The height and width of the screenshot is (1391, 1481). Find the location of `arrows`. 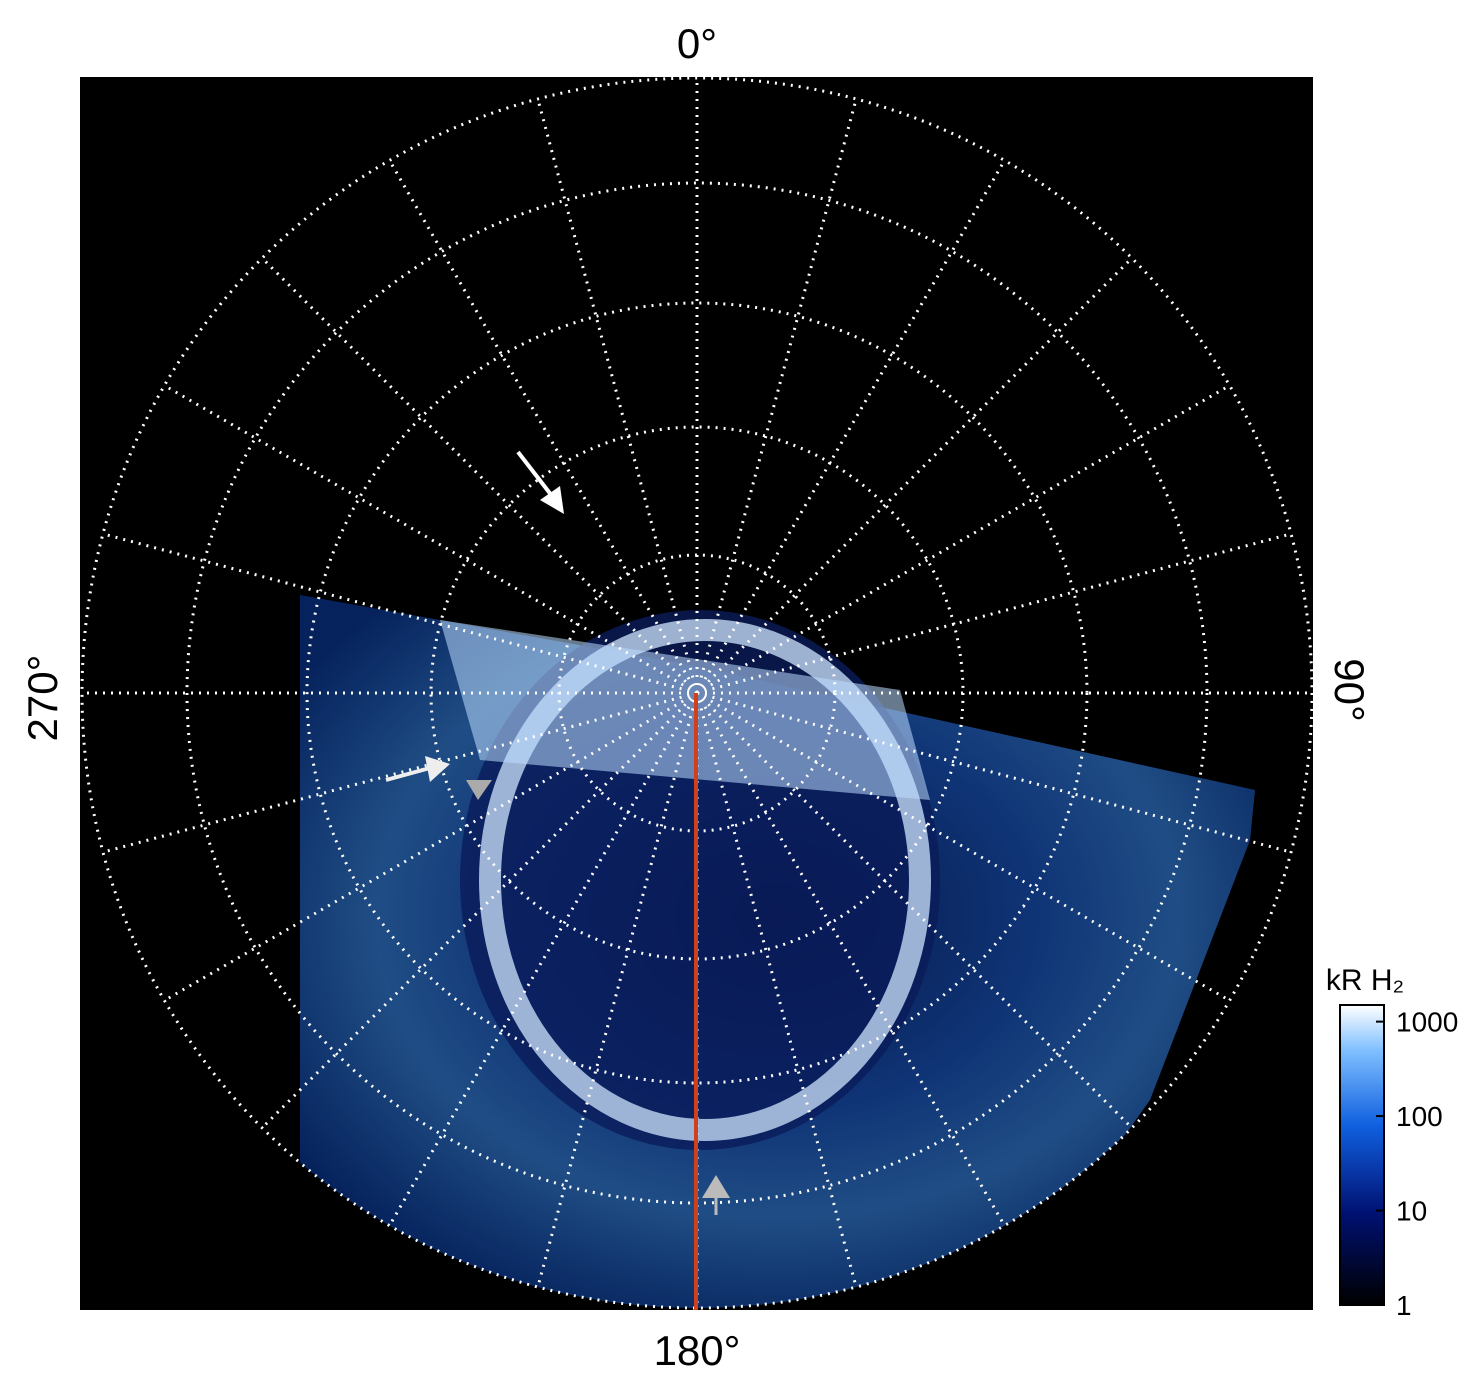

arrows is located at coordinates (557, 832).